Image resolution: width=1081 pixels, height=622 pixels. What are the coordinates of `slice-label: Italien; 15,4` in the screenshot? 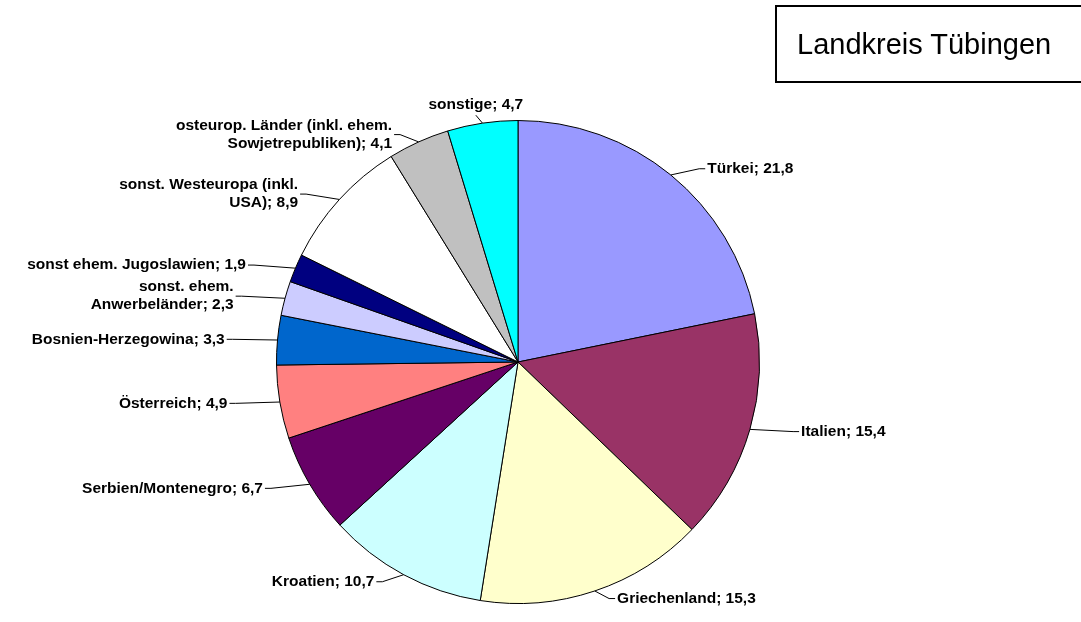 It's located at (843, 430).